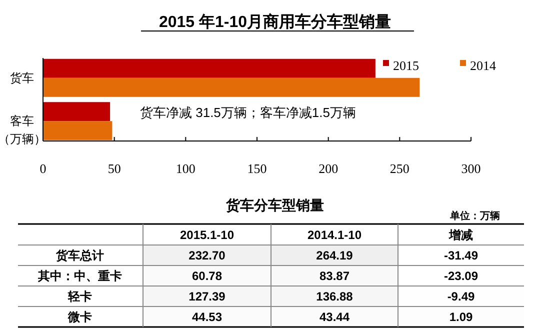  Describe the element at coordinates (334, 276) in the screenshot. I see `data-label: 83.87` at that location.